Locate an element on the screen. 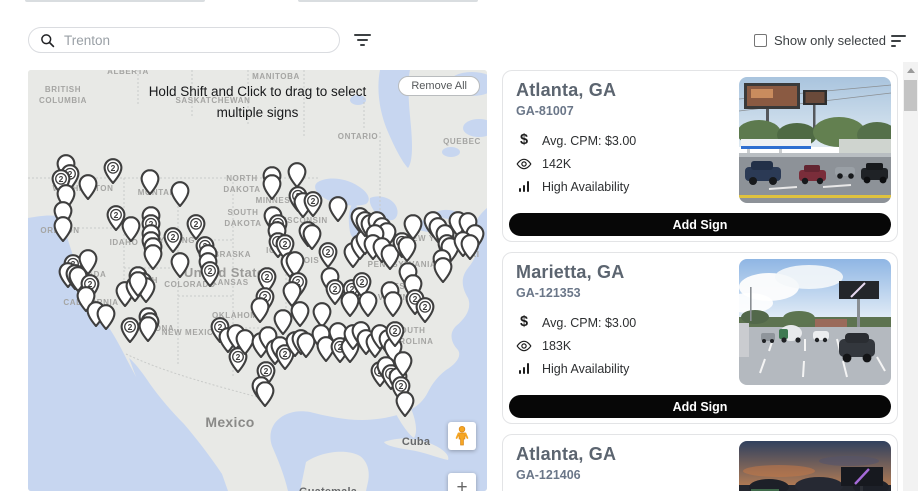 The height and width of the screenshot is (491, 920). sign-id: GA-121353 is located at coordinates (548, 293).